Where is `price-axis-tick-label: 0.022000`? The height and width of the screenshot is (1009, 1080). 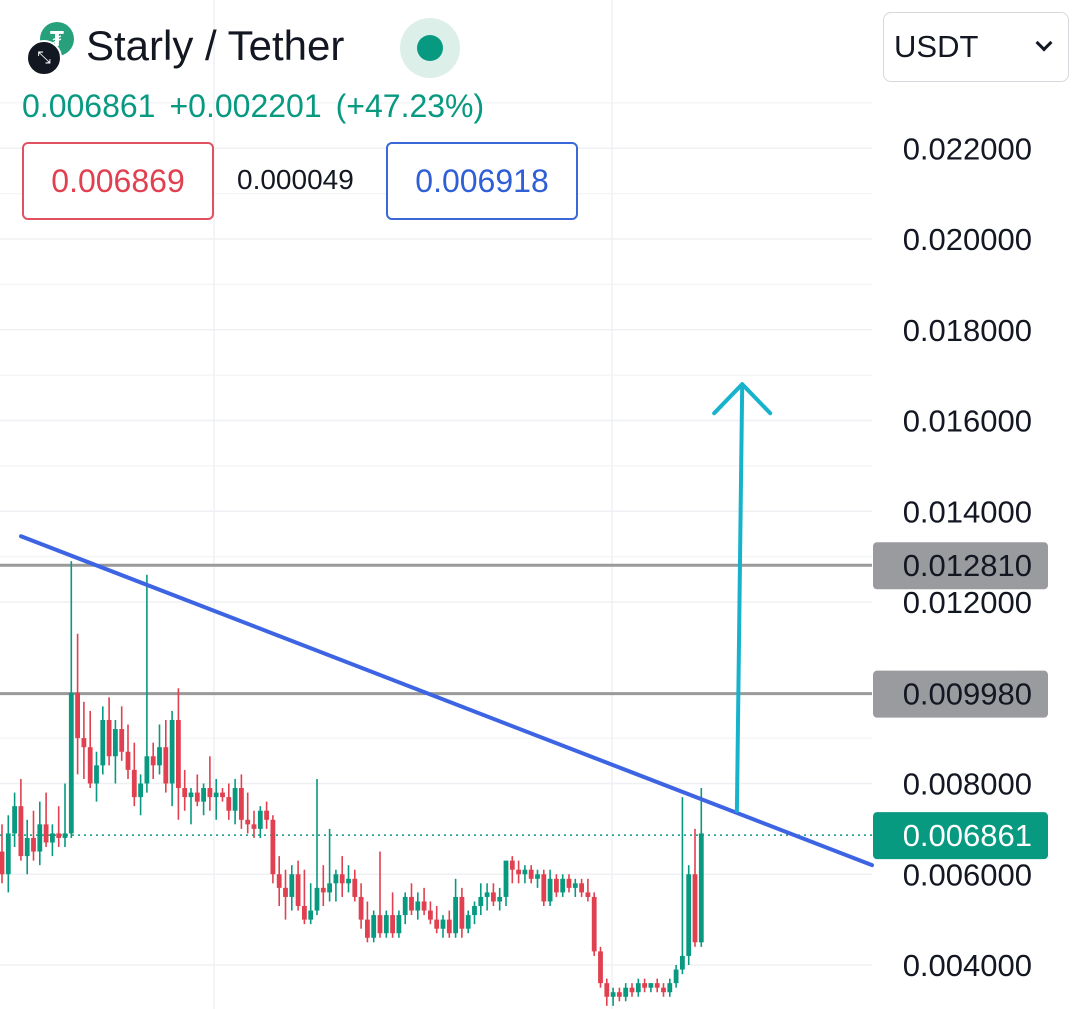 price-axis-tick-label: 0.022000 is located at coordinates (967, 148).